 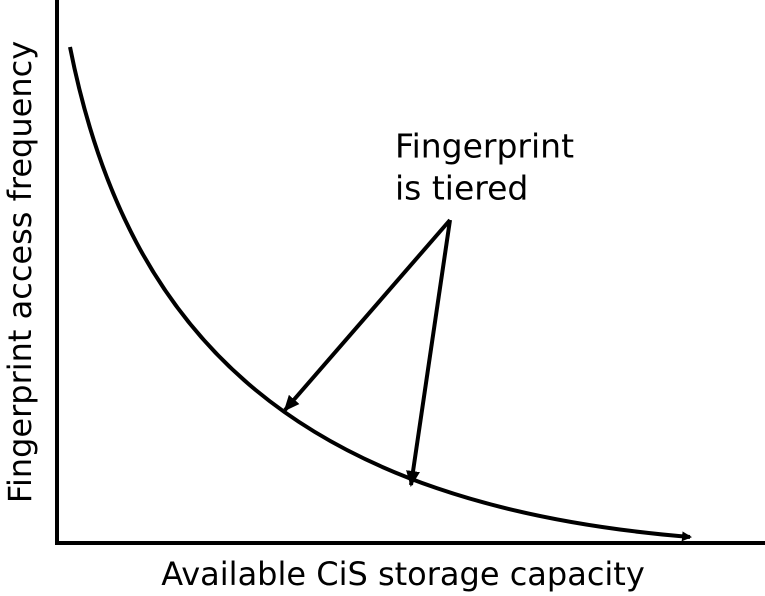 I want to click on y-axis-label: Fingerprint access frequency, so click(x=20, y=272).